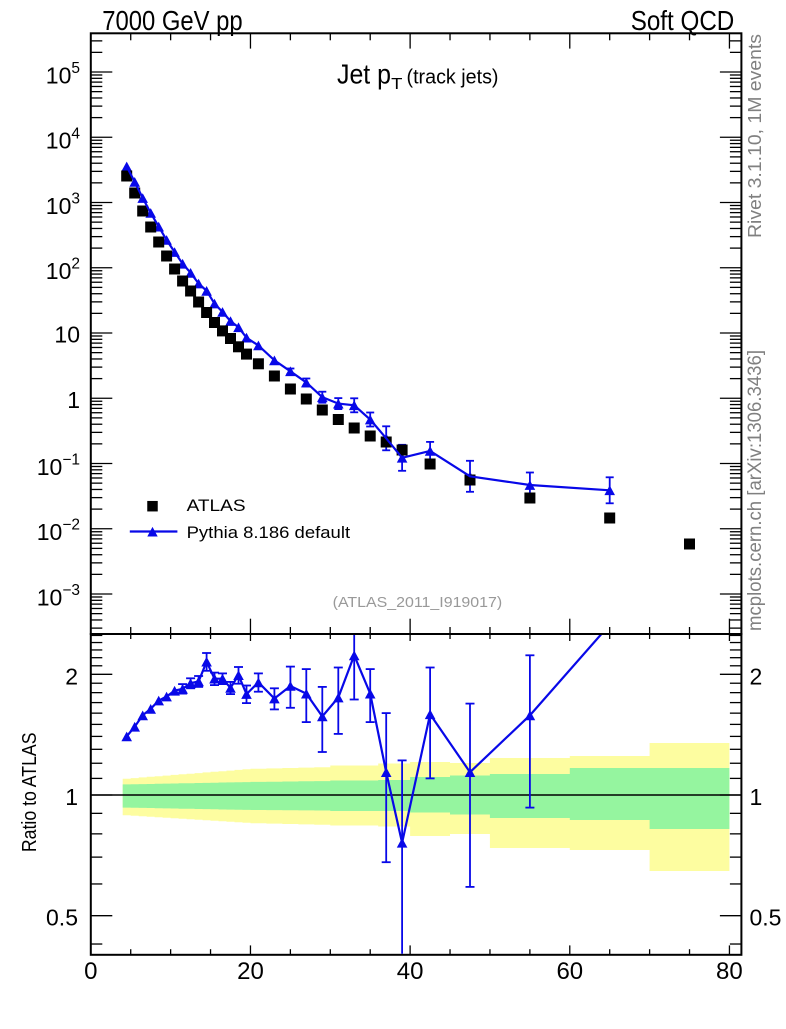 The width and height of the screenshot is (786, 1029). I want to click on svg-text: 10⁻¹, so click(58, 466).